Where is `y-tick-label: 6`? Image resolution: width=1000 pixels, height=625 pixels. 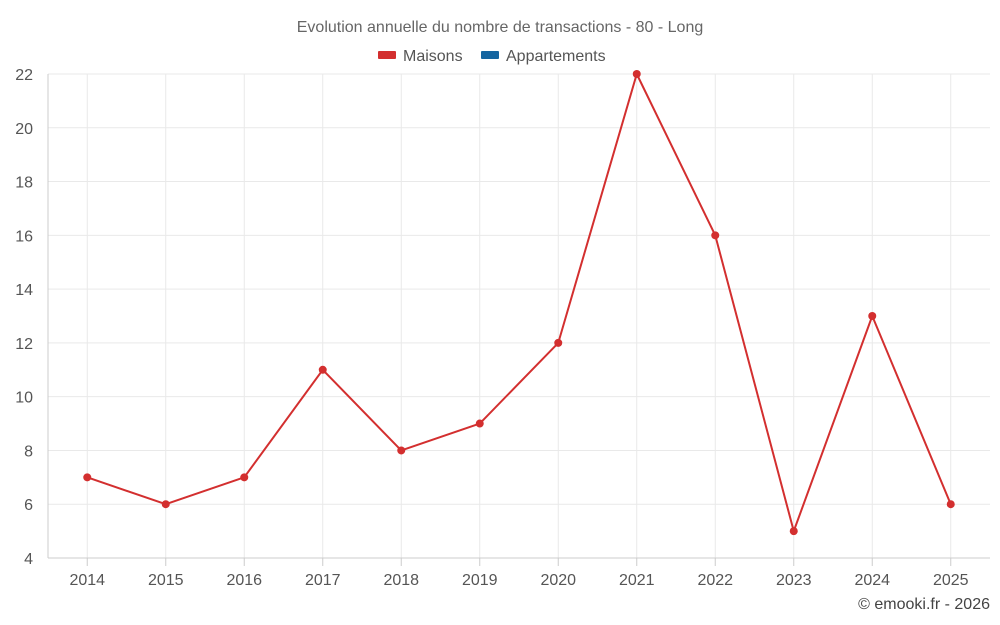 y-tick-label: 6 is located at coordinates (28, 505).